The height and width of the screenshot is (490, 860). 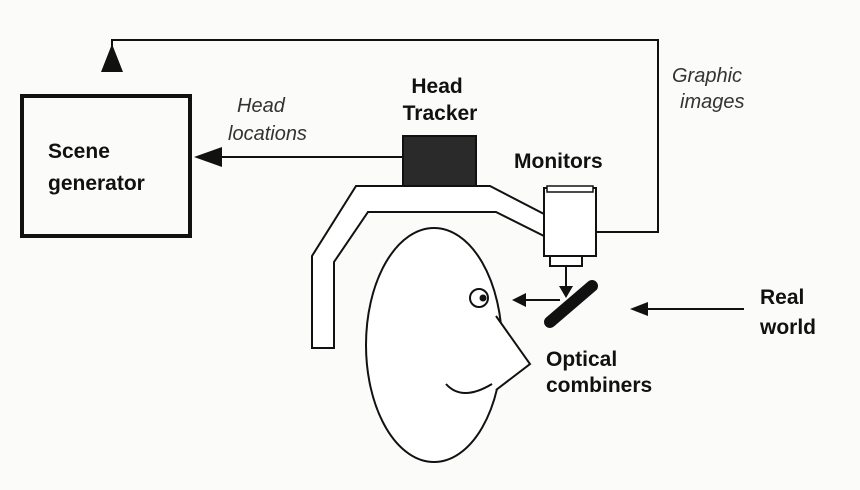 What do you see at coordinates (519, 300) in the screenshot?
I see `combiner-to-eye-arrowhead` at bounding box center [519, 300].